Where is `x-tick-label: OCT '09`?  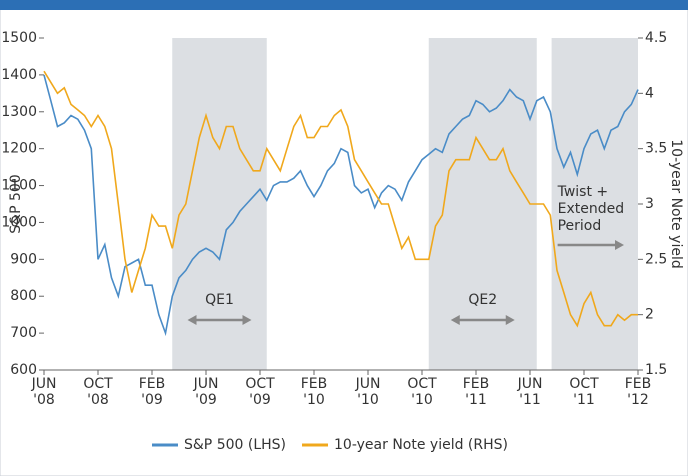 x-tick-label: OCT '09 is located at coordinates (260, 392).